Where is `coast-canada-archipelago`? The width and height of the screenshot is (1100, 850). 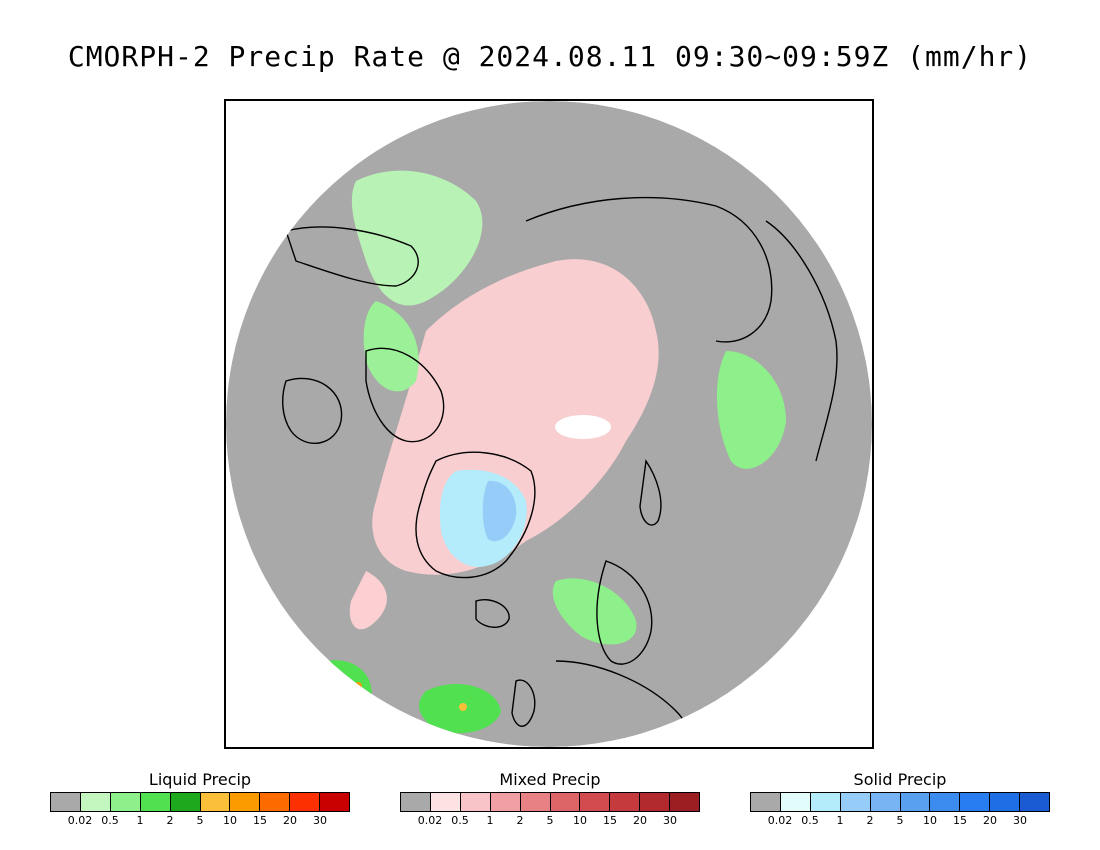 coast-canada-archipelago is located at coordinates (405, 395).